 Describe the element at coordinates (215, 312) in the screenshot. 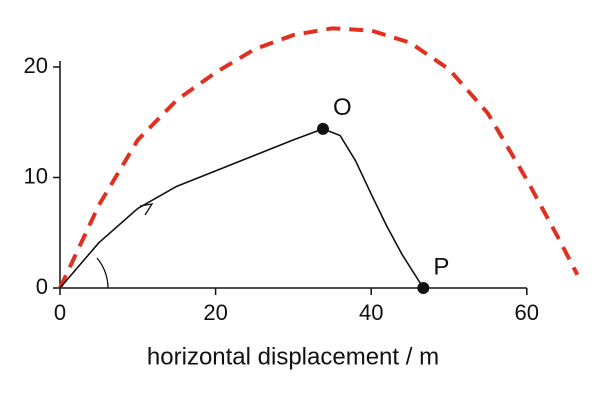

I see `x-tick-label: 20` at that location.